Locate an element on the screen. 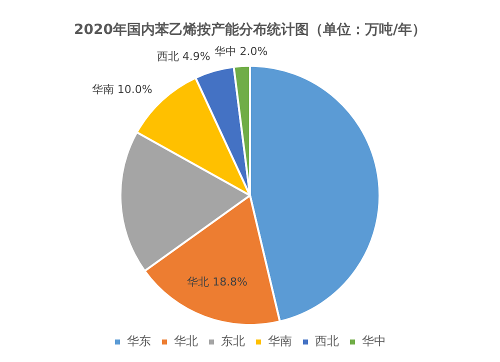 This screenshot has height=362, width=500. legend-label: 西北 is located at coordinates (327, 341).